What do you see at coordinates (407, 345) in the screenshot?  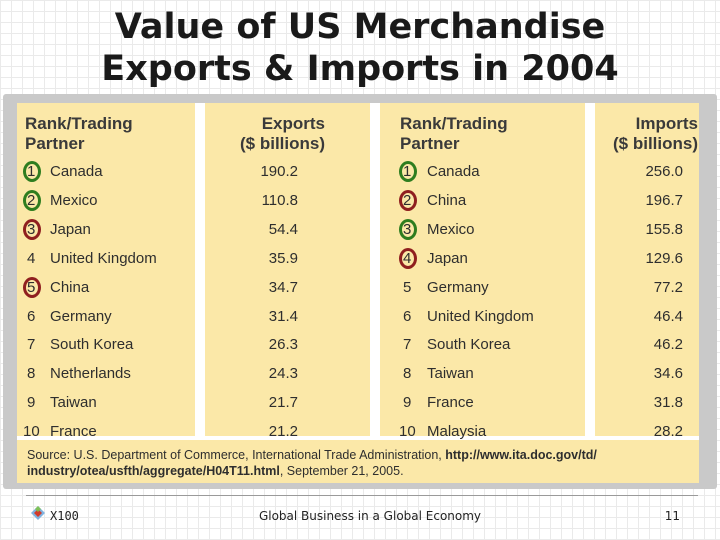 I see `imports-rank: 7` at bounding box center [407, 345].